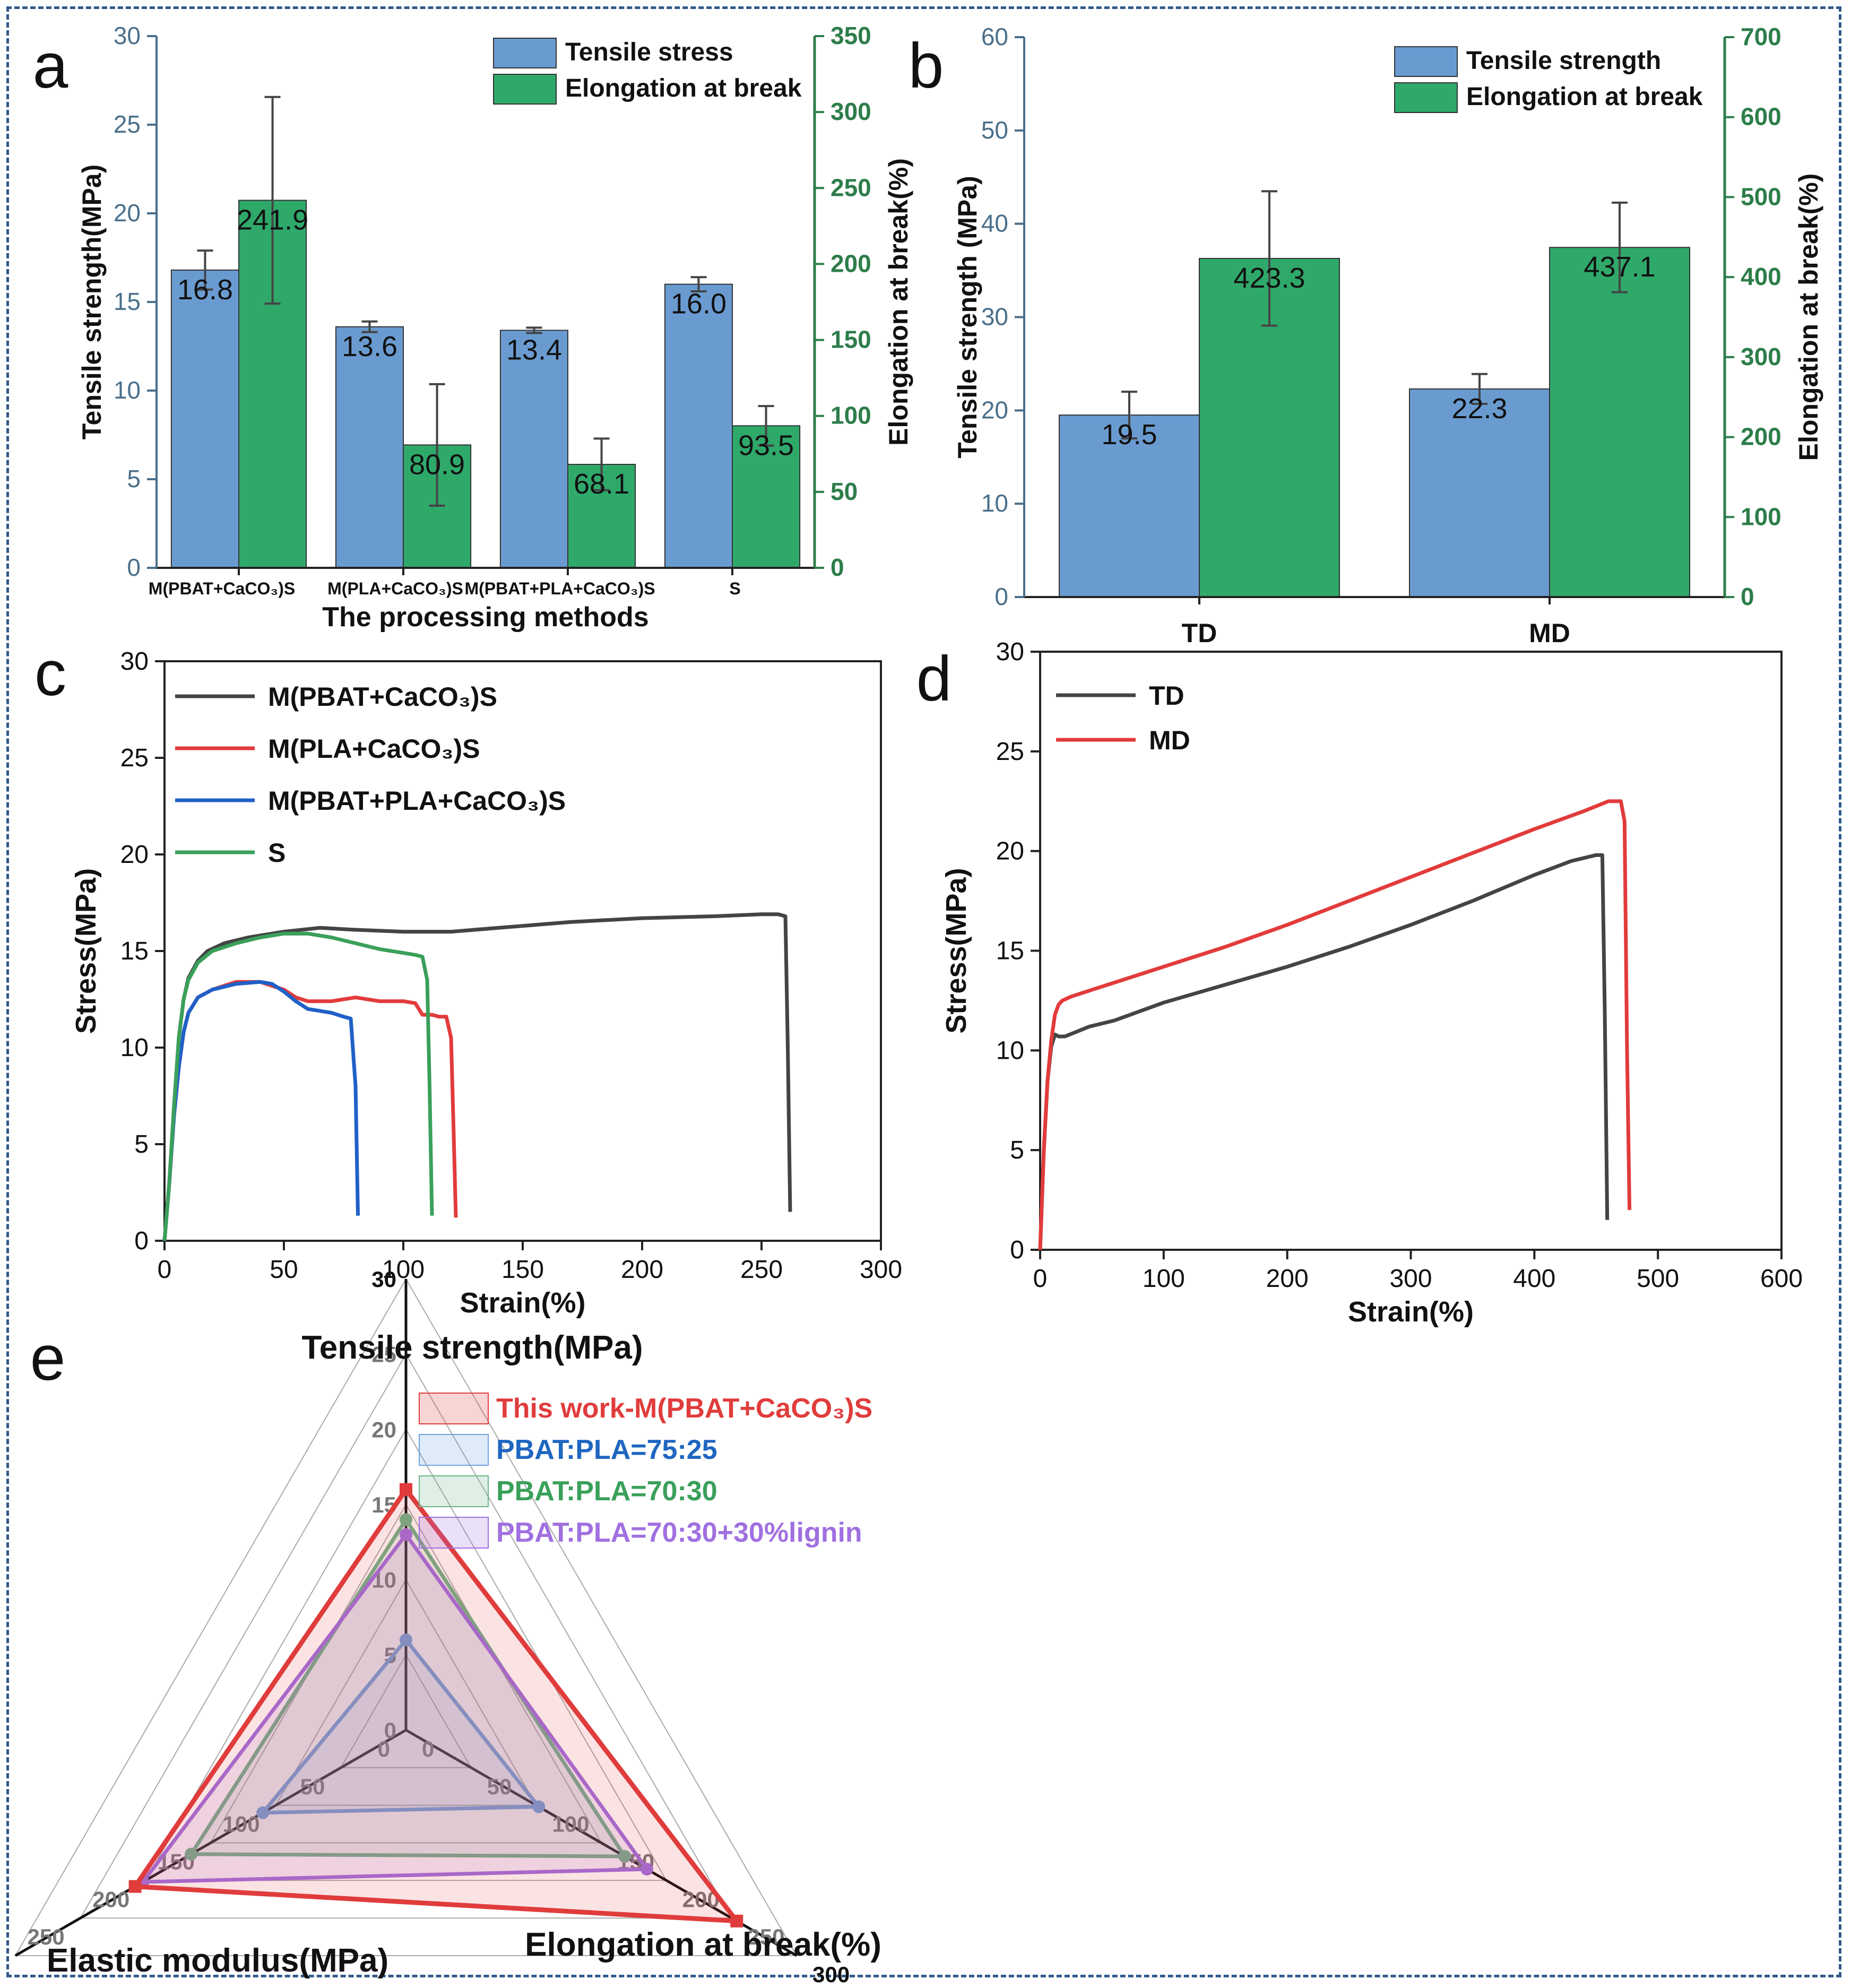  What do you see at coordinates (831, 1974) in the screenshot?
I see `radar-tick-label: 300` at bounding box center [831, 1974].